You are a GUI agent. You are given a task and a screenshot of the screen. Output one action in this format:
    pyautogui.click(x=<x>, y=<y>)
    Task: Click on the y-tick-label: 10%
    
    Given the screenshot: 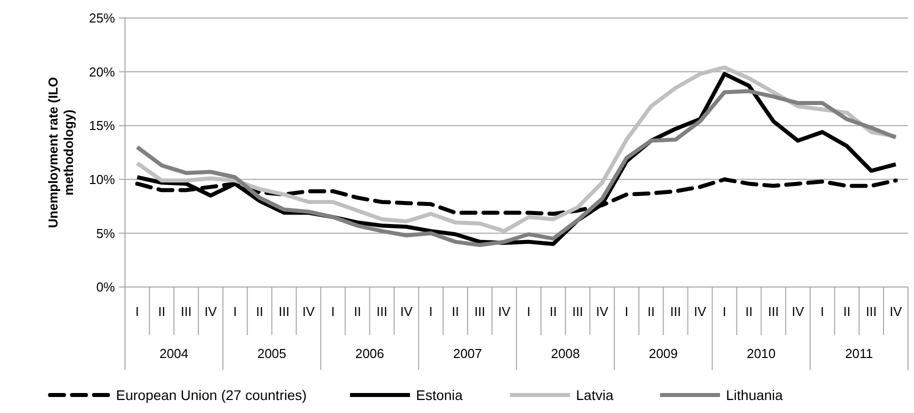 What is the action you would take?
    pyautogui.click(x=102, y=179)
    